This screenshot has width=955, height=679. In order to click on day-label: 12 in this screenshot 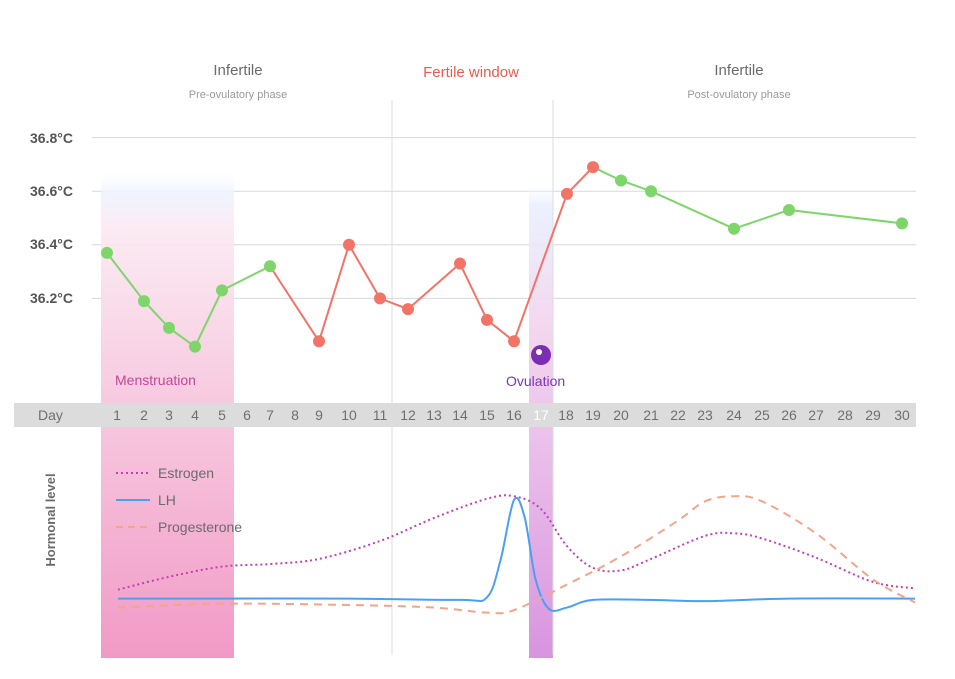, I will do `click(408, 415)`.